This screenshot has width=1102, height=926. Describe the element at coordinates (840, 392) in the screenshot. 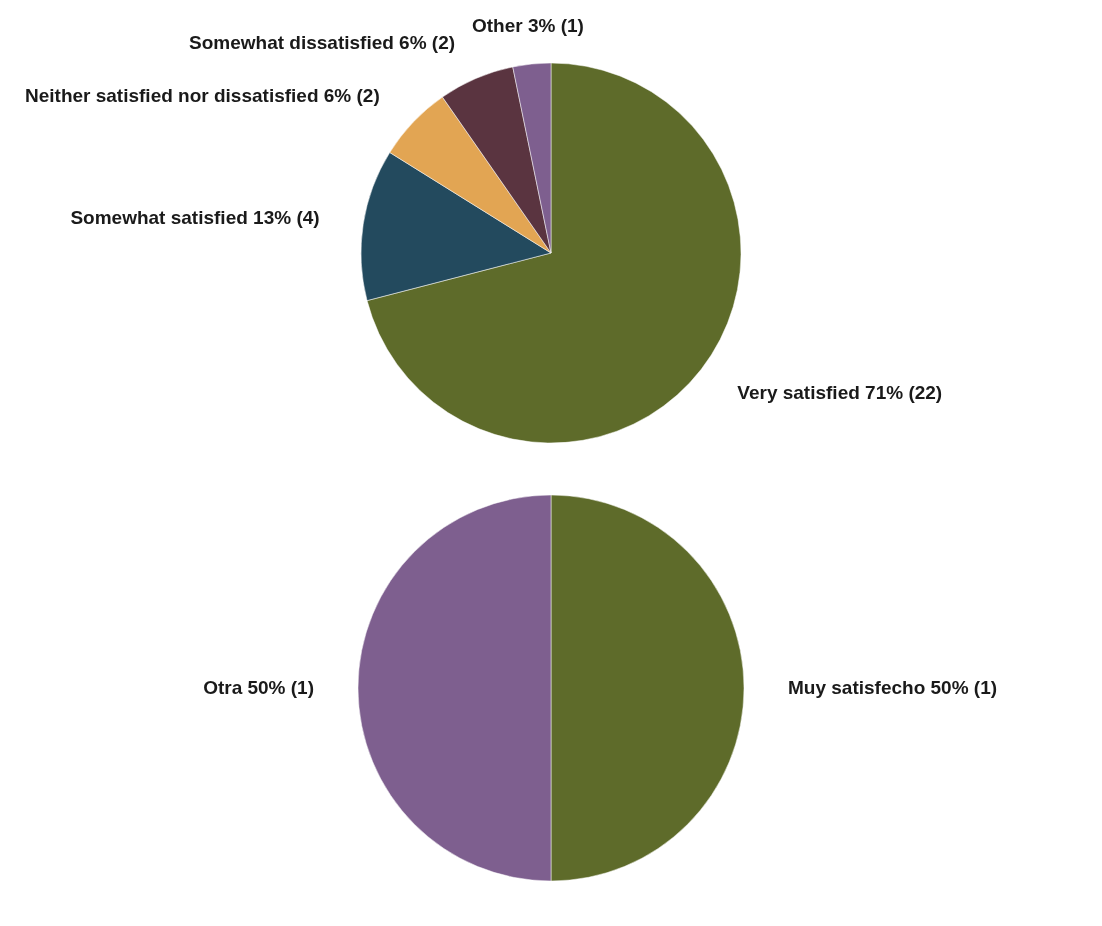

I see `slice-label: Very satisfied 71% (22)` at that location.